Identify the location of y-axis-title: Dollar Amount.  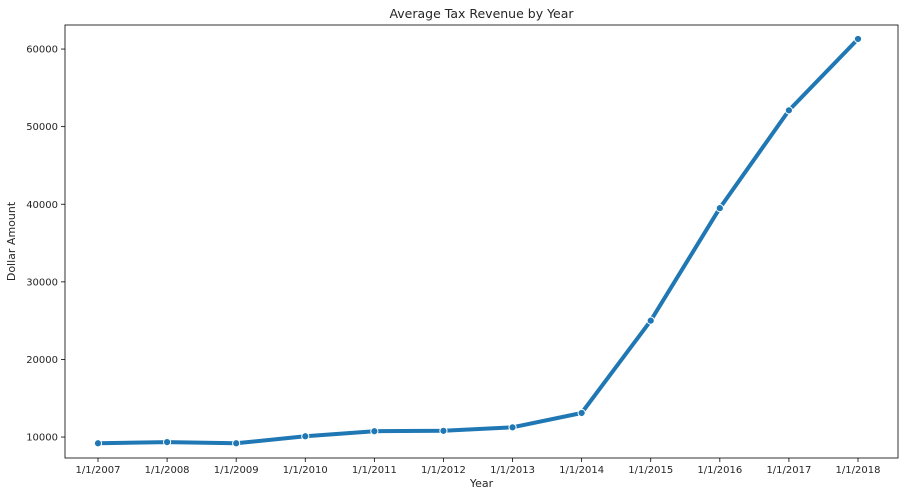
(11, 241).